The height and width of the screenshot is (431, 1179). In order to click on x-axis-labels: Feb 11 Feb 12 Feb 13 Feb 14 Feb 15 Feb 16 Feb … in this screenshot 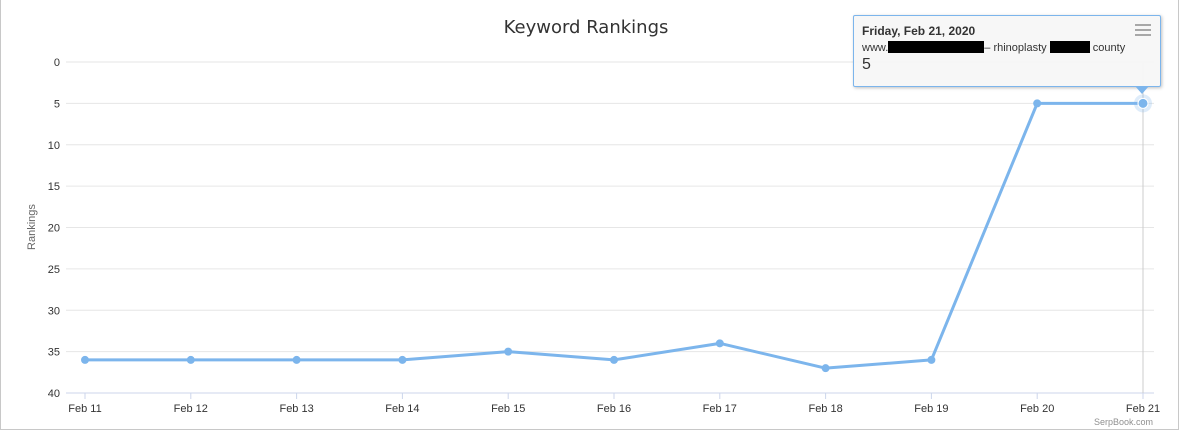, I will do `click(614, 409)`.